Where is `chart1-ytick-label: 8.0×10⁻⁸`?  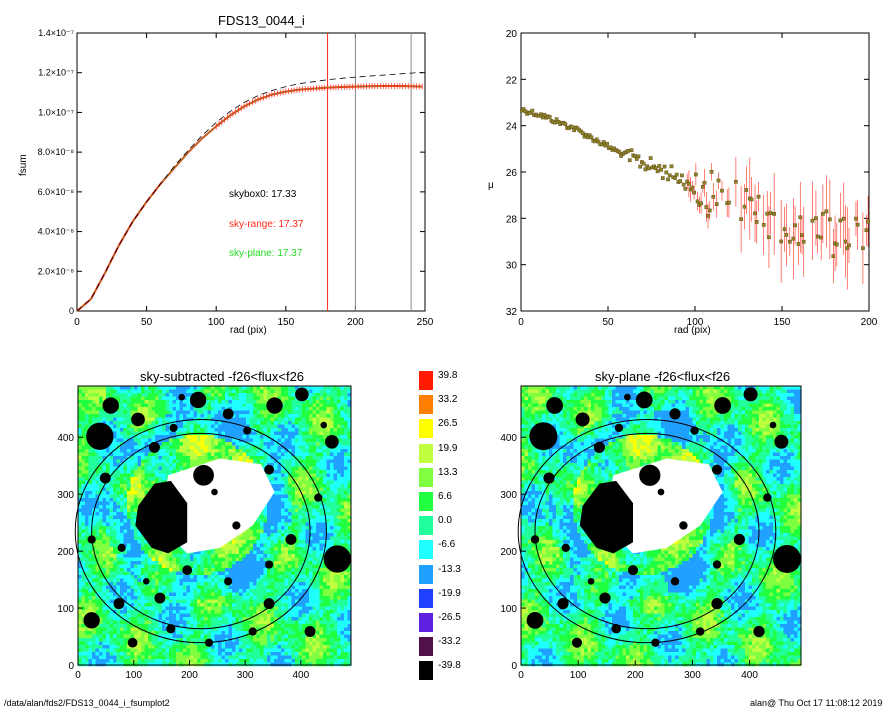
chart1-ytick-label: 8.0×10⁻⁸ is located at coordinates (56, 152).